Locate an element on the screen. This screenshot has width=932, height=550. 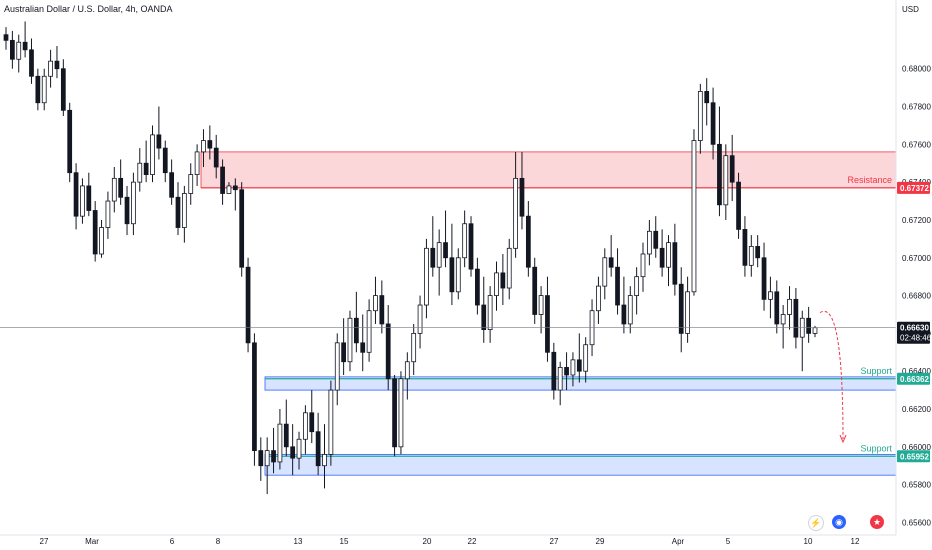
y-tick-label: 0.68000 is located at coordinates (916, 69).